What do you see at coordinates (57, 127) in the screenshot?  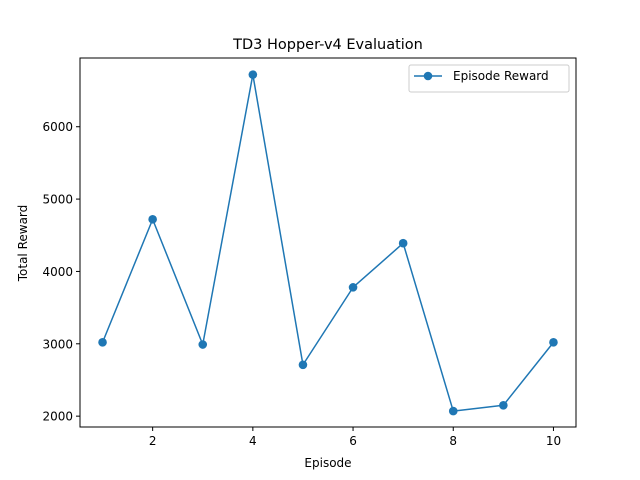 I see `y-tick-label: 6000` at bounding box center [57, 127].